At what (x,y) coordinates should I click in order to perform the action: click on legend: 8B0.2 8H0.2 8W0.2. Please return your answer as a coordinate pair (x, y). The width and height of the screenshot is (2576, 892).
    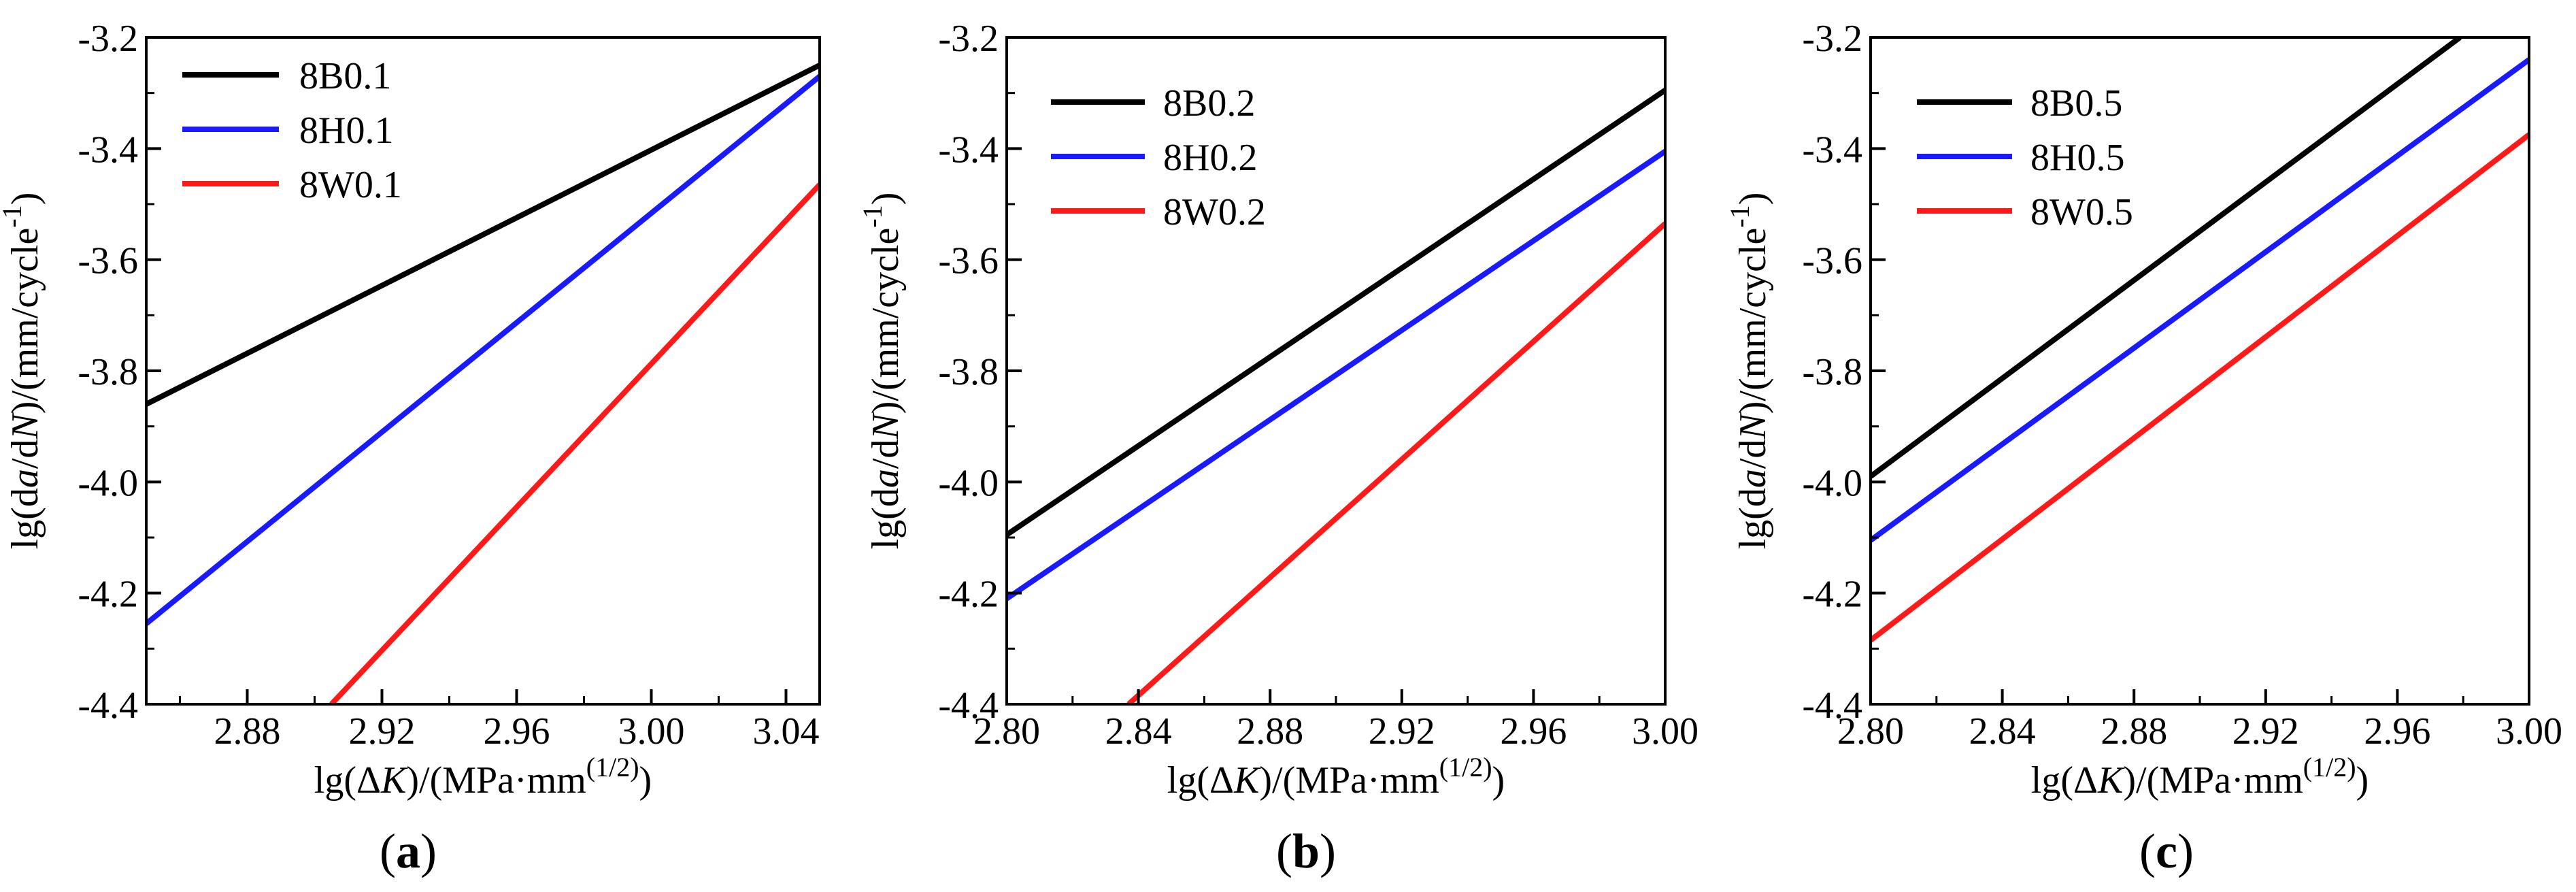
    Looking at the image, I should click on (1158, 157).